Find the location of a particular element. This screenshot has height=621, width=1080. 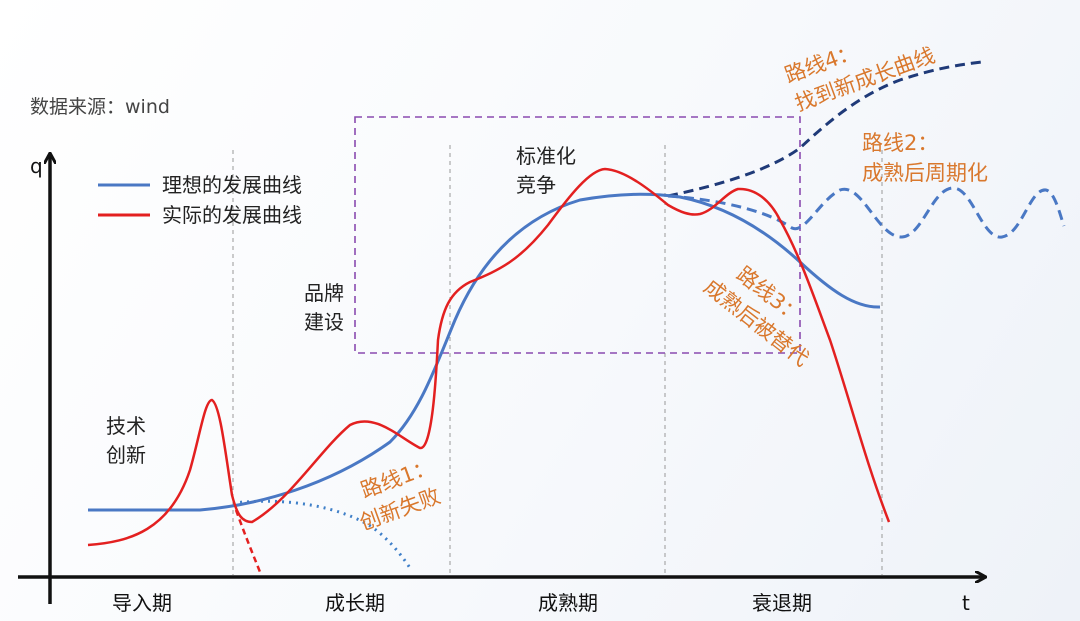

stage-standard-line1: 标准化 is located at coordinates (546, 156).